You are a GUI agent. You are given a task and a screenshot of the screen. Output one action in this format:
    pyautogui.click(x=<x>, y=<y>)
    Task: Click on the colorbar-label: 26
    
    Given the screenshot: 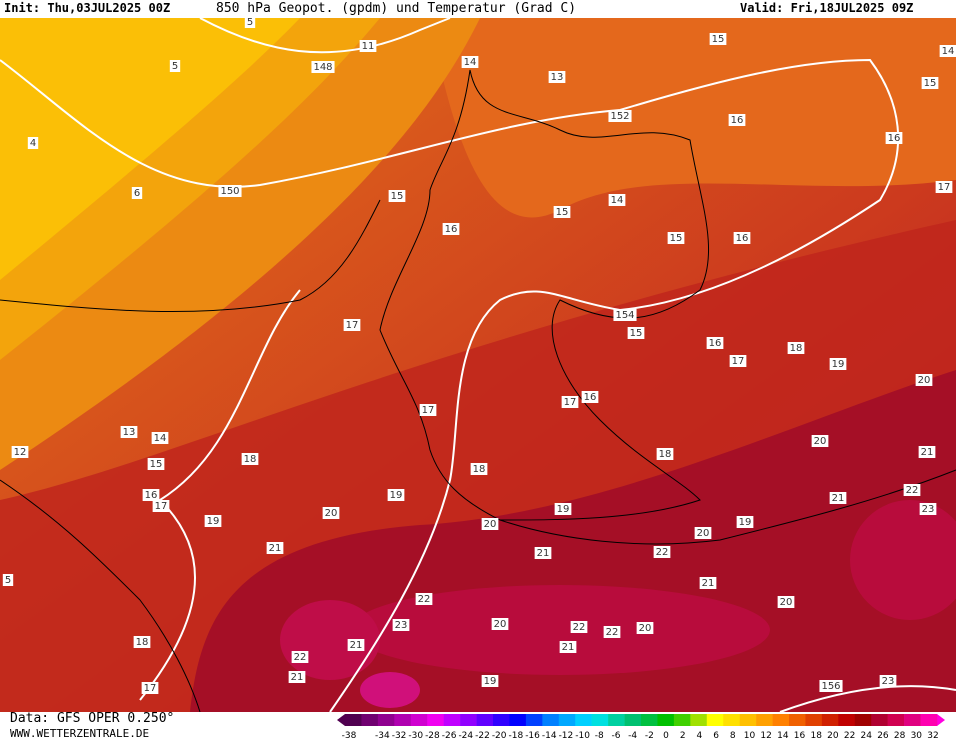 What is the action you would take?
    pyautogui.click(x=883, y=736)
    